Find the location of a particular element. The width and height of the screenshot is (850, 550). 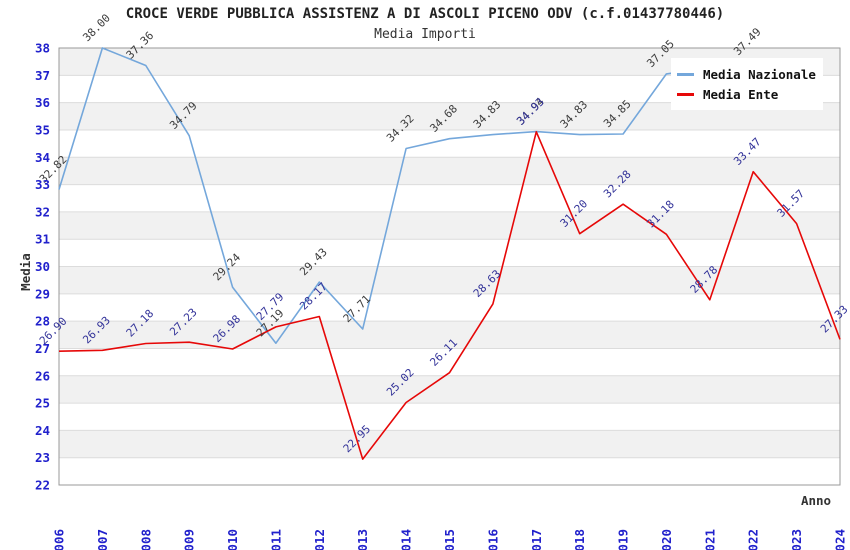

svg-text: 2007 is located at coordinates (102, 539).